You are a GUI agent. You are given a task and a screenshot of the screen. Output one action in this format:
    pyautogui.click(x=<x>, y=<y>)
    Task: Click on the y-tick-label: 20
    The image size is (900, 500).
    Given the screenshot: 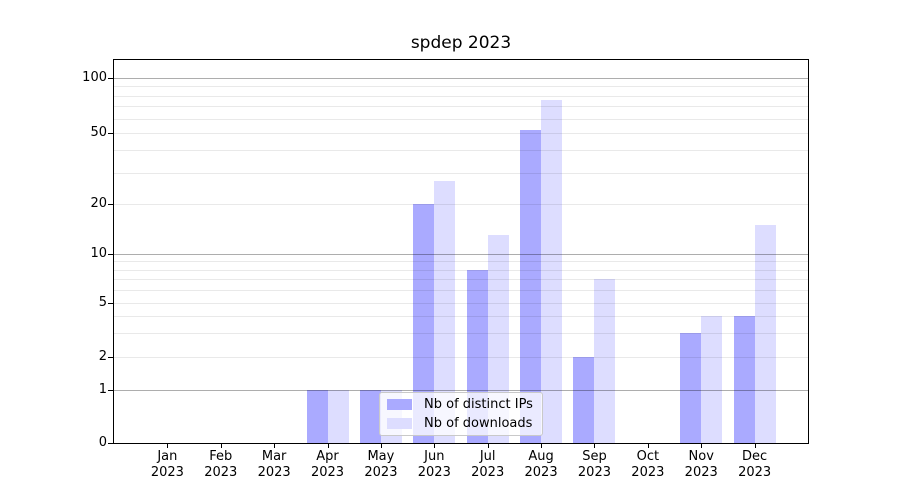 What is the action you would take?
    pyautogui.click(x=98, y=203)
    